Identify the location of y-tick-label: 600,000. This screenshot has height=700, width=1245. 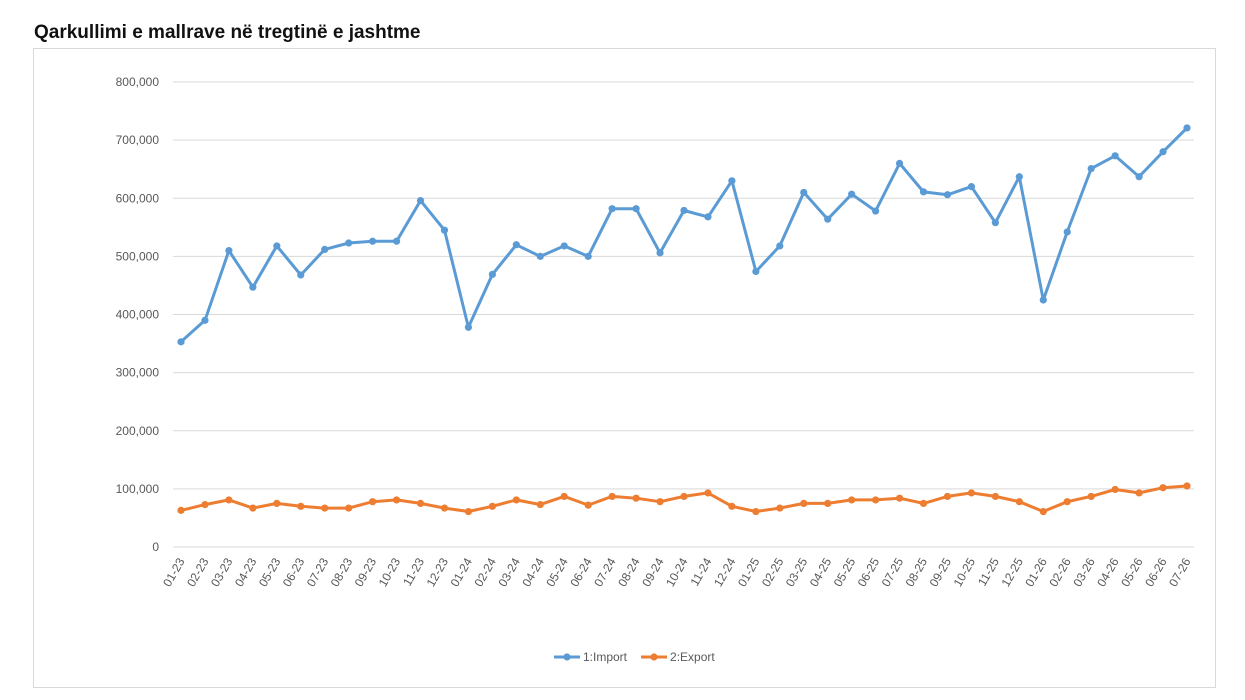
(138, 198).